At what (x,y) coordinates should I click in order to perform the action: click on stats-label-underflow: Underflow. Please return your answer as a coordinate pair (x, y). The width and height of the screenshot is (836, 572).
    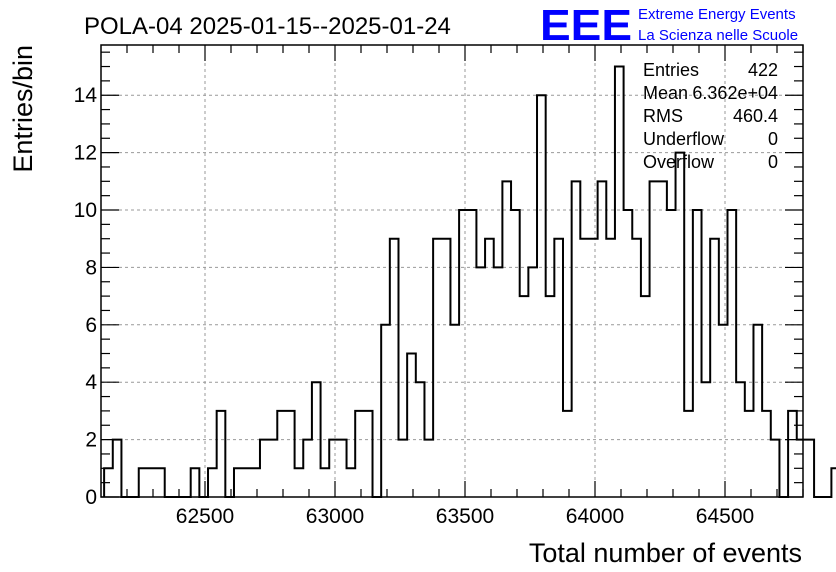
    Looking at the image, I should click on (684, 139).